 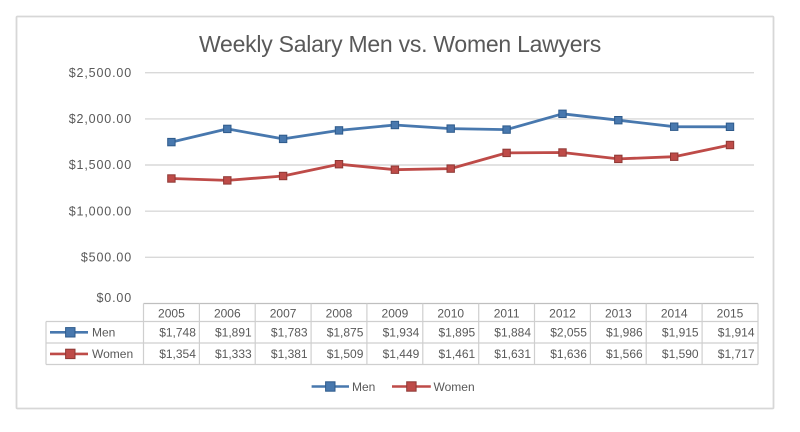 What do you see at coordinates (568, 333) in the screenshot?
I see `svg-text: $2,055` at bounding box center [568, 333].